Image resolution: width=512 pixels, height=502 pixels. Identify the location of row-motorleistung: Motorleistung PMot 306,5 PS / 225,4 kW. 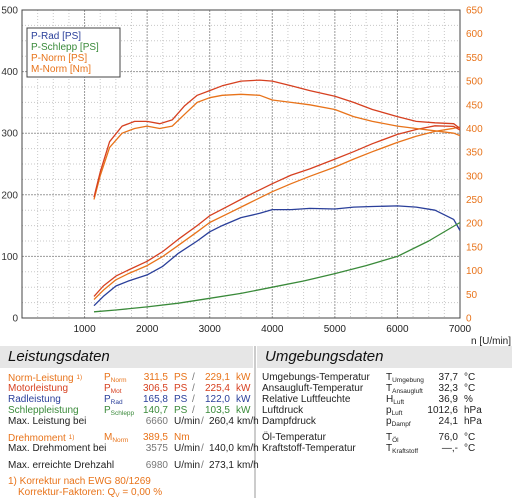
(130, 389).